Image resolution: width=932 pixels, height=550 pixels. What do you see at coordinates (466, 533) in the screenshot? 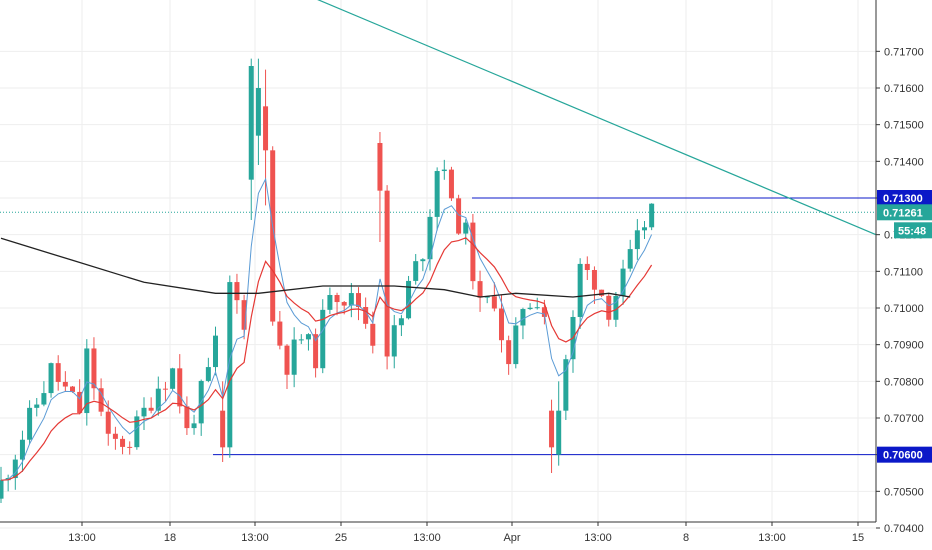
I see `time-axis: 13:00 18 13:00 25 13:00 Apr 13:00 8 13:00 15` at bounding box center [466, 533].